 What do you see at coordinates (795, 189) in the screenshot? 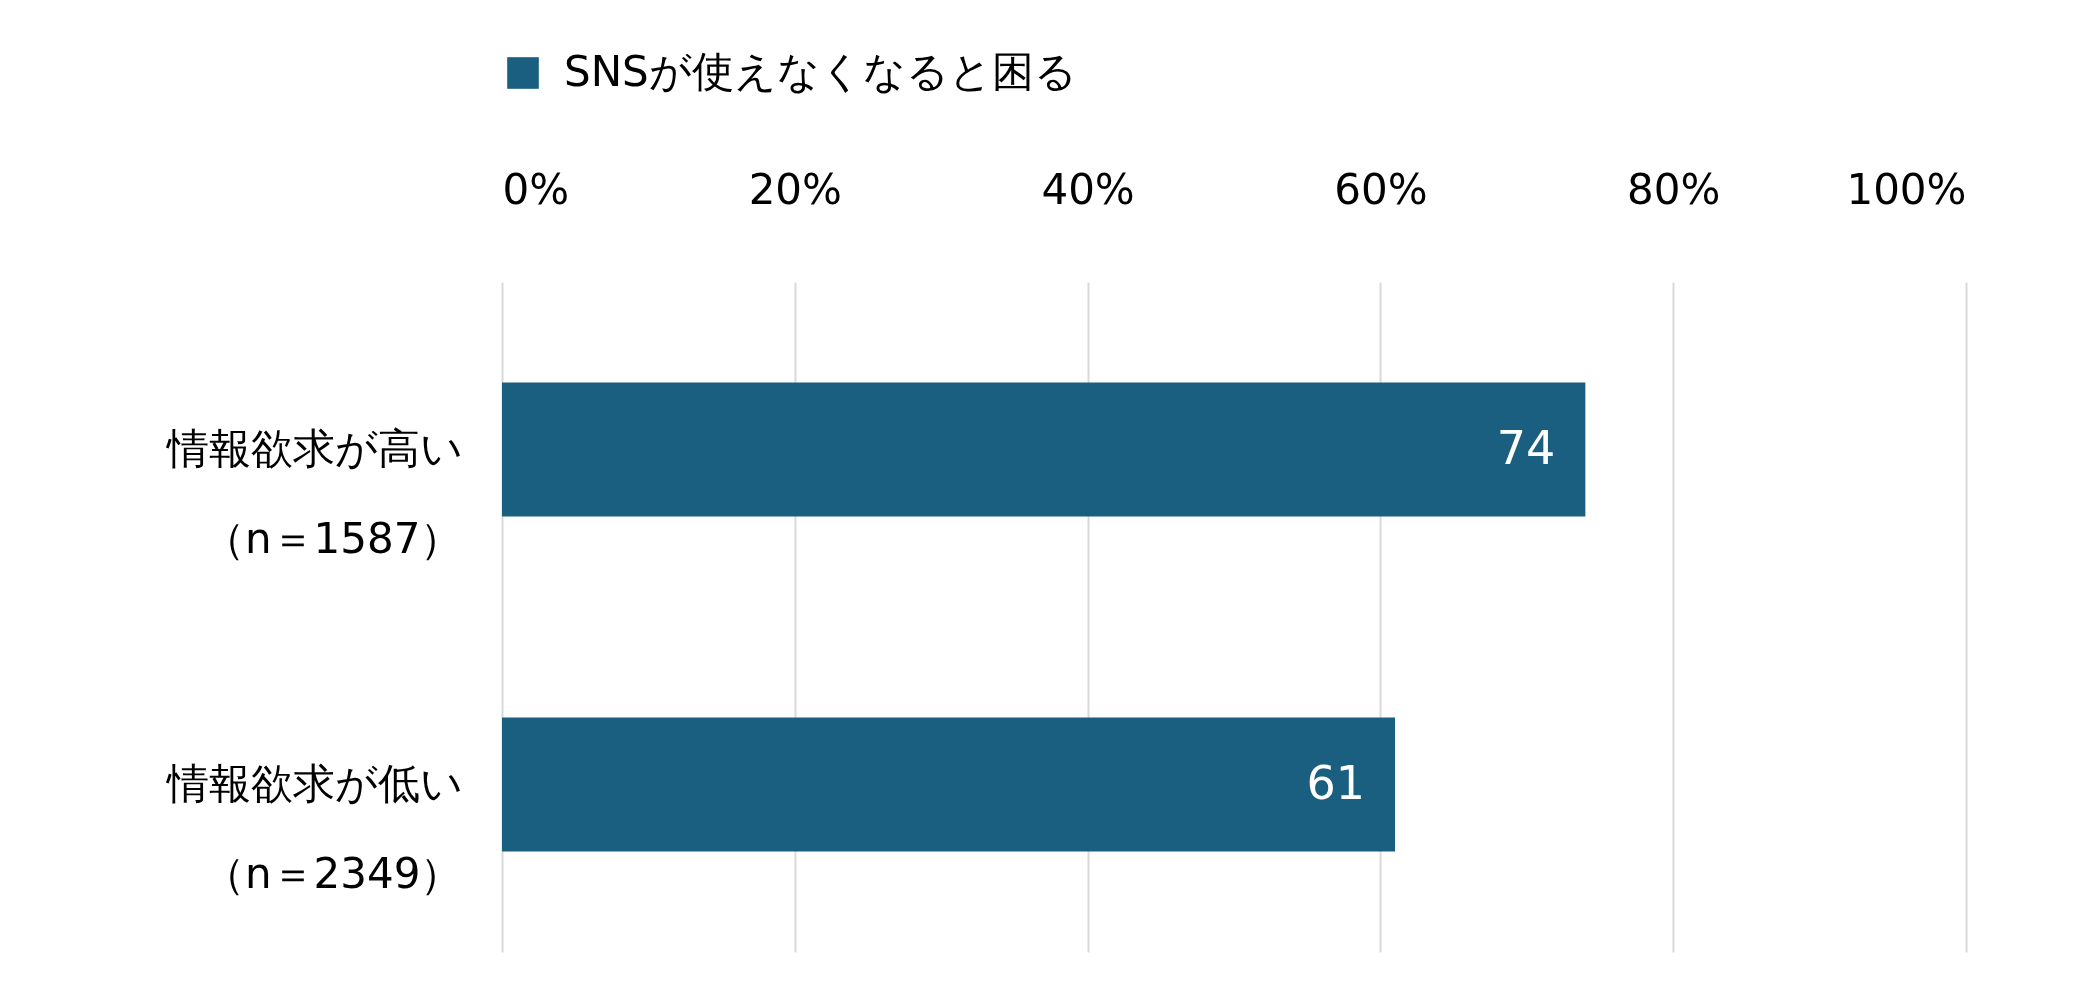
I see `x-tick-label: 20%` at bounding box center [795, 189].